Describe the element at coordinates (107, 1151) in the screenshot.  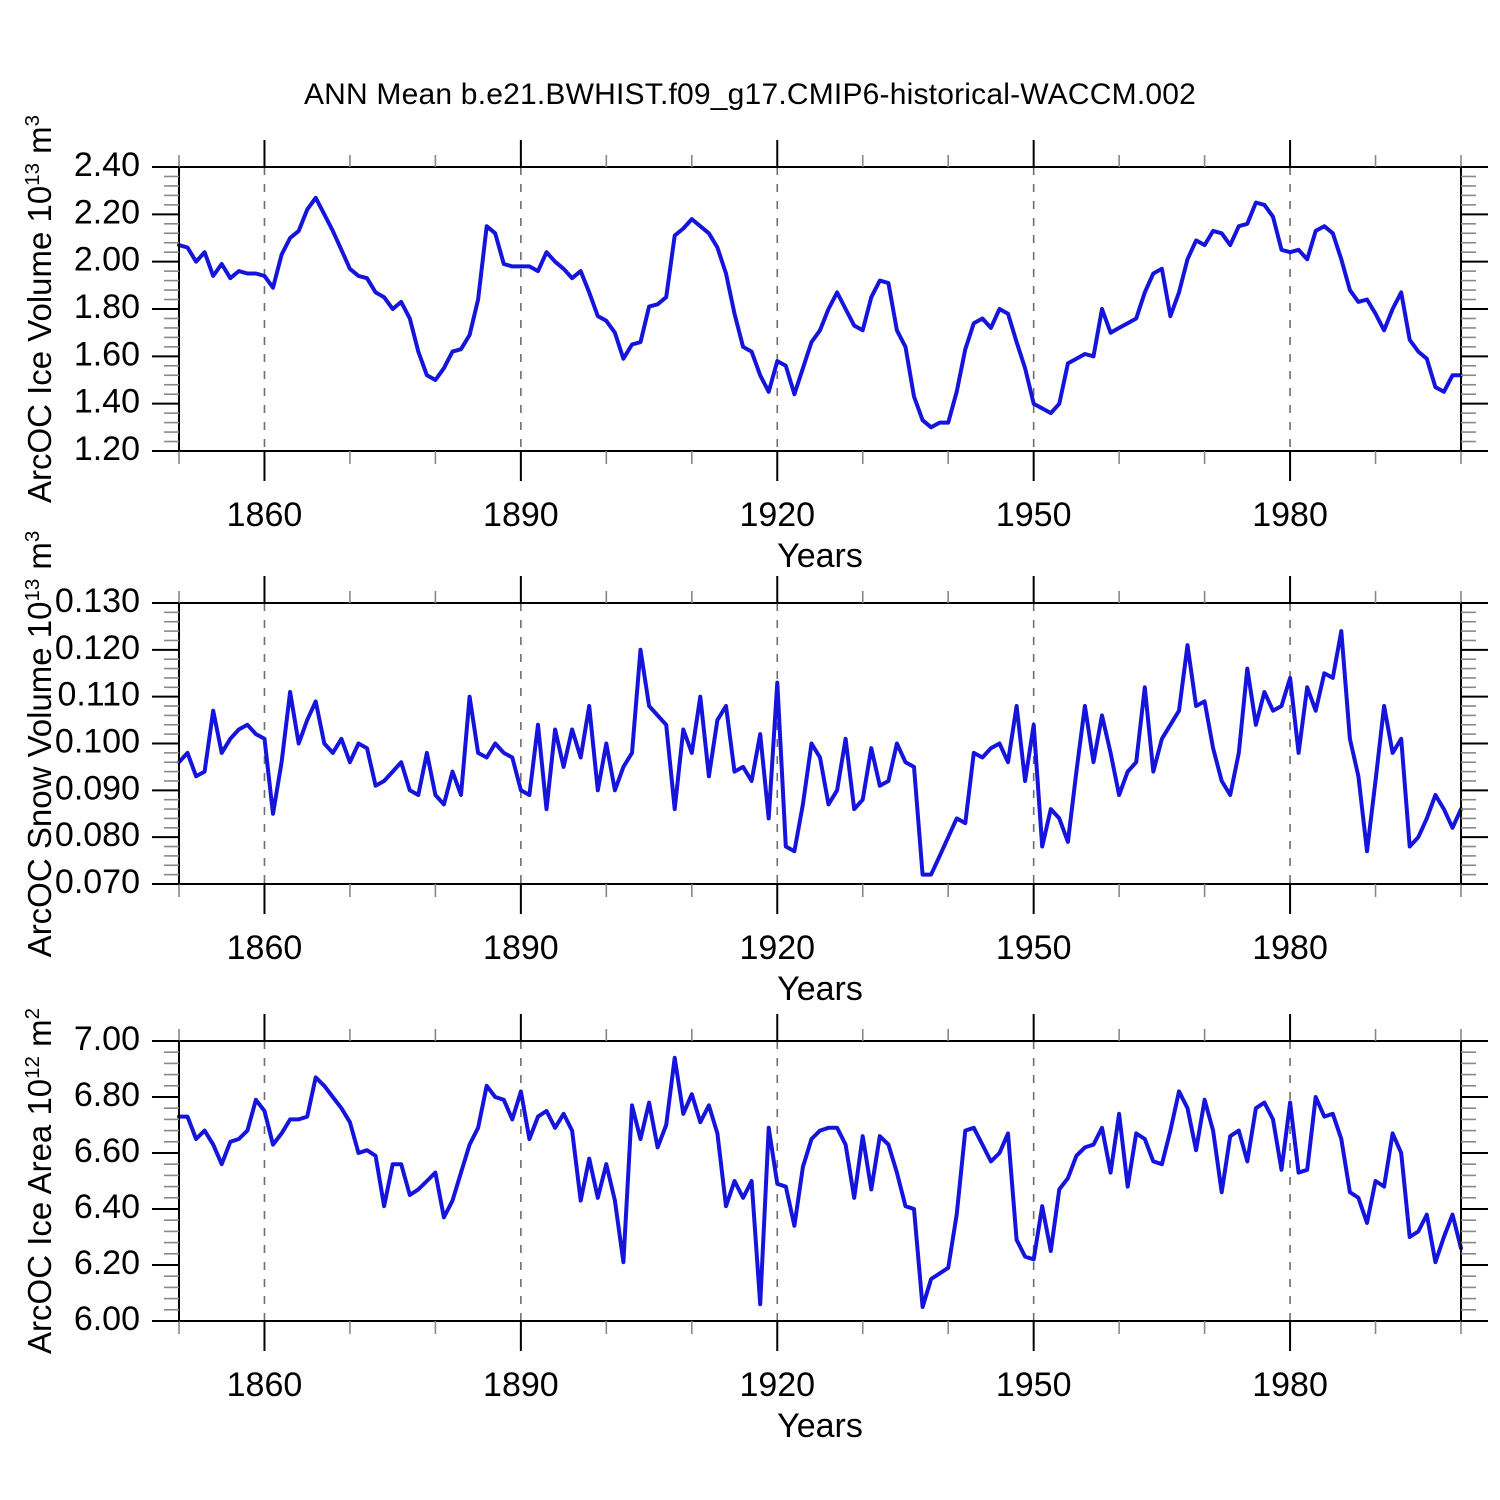
I see `svg-text: 6.60` at that location.